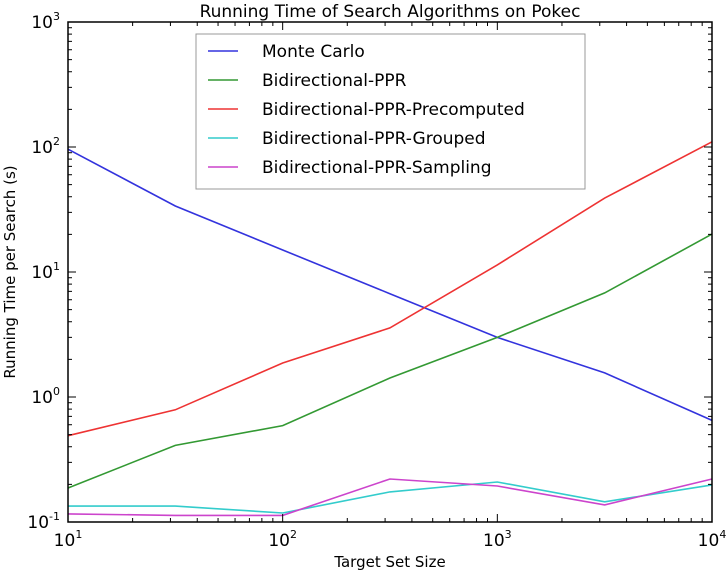 This screenshot has width=726, height=573. Describe the element at coordinates (282, 539) in the screenshot. I see `x-tick-label-1: 10²` at that location.